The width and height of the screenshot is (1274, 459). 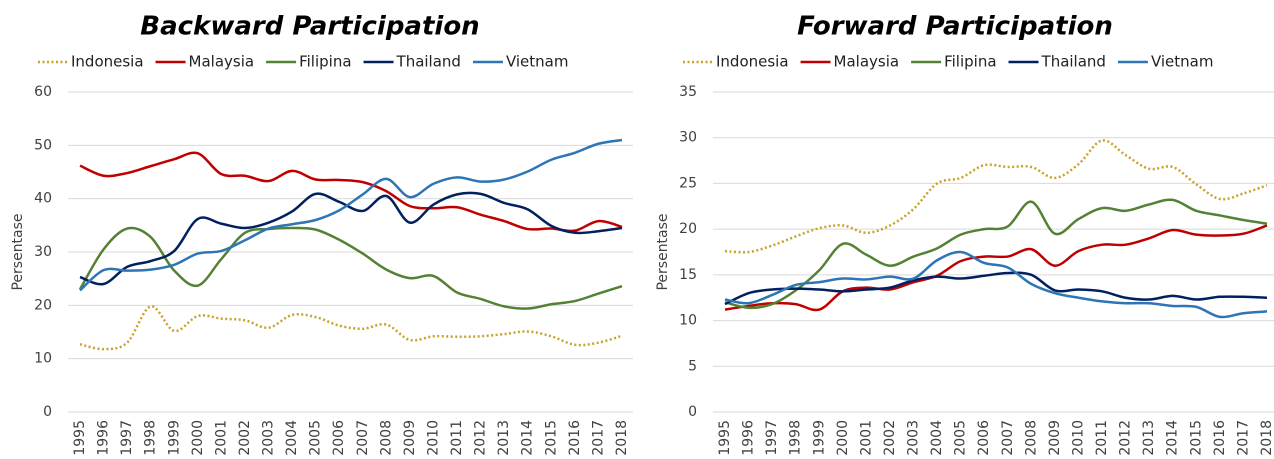 What do you see at coordinates (43, 199) in the screenshot?
I see `y-tick-label: 40` at bounding box center [43, 199].